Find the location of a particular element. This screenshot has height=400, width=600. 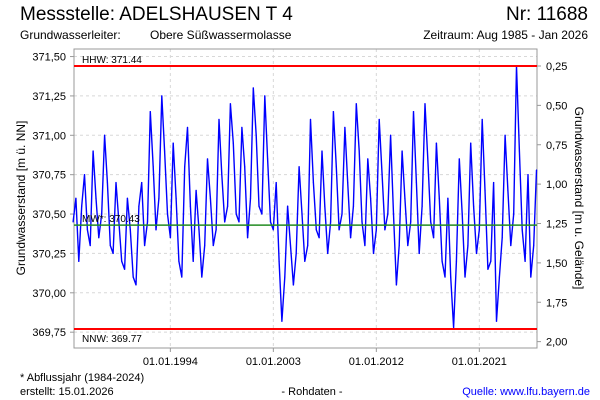

y-tick-label: 370,00 is located at coordinates (49, 294).